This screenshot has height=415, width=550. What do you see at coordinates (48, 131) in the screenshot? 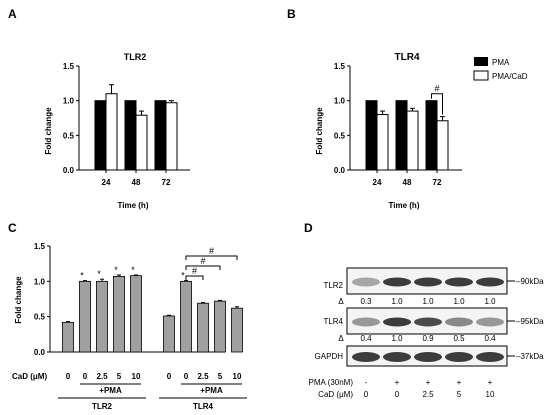
I see `chart-a-ylabel: Fold change` at bounding box center [48, 131].